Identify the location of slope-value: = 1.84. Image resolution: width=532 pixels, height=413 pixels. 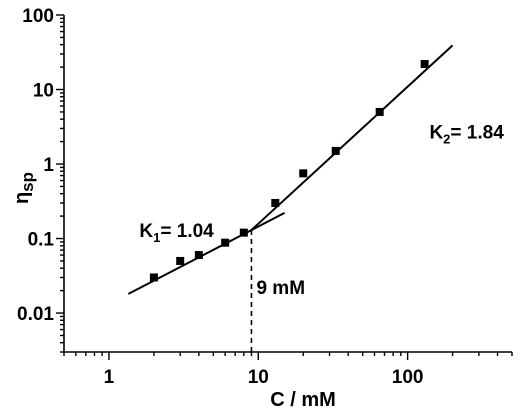
(477, 133).